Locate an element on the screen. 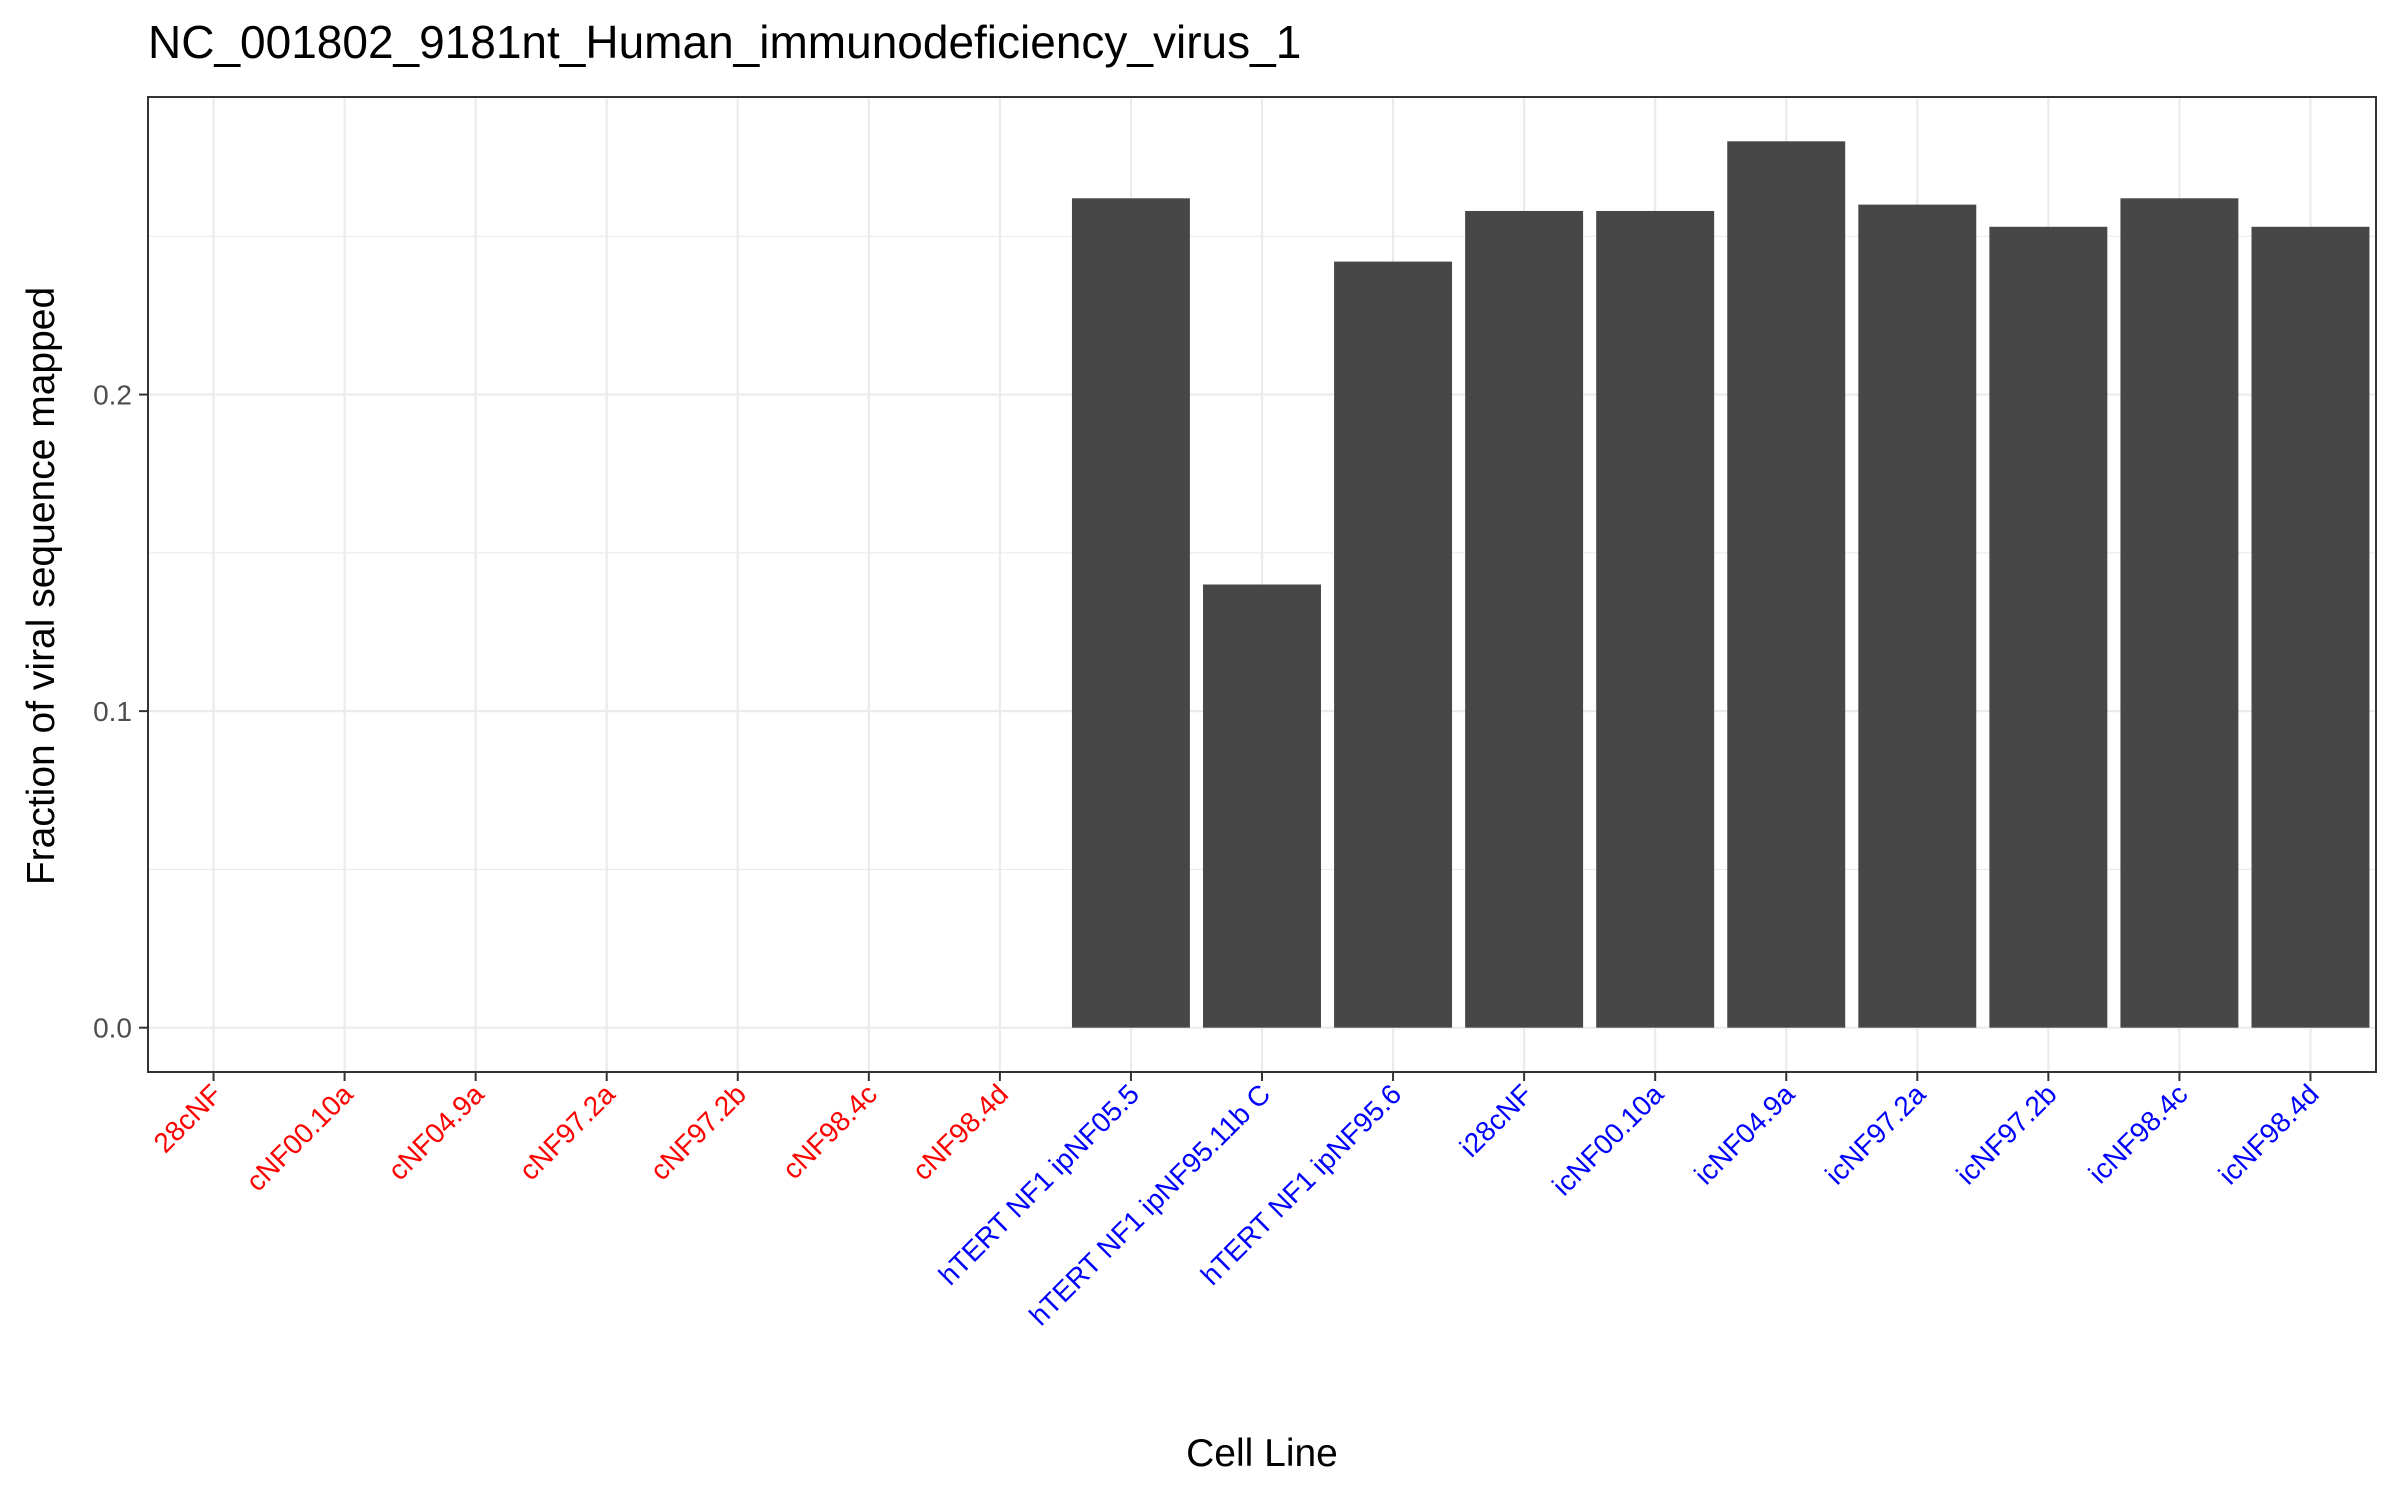 This screenshot has height=1500, width=2400. x-tick-label: cNF97.2b is located at coordinates (698, 1132).